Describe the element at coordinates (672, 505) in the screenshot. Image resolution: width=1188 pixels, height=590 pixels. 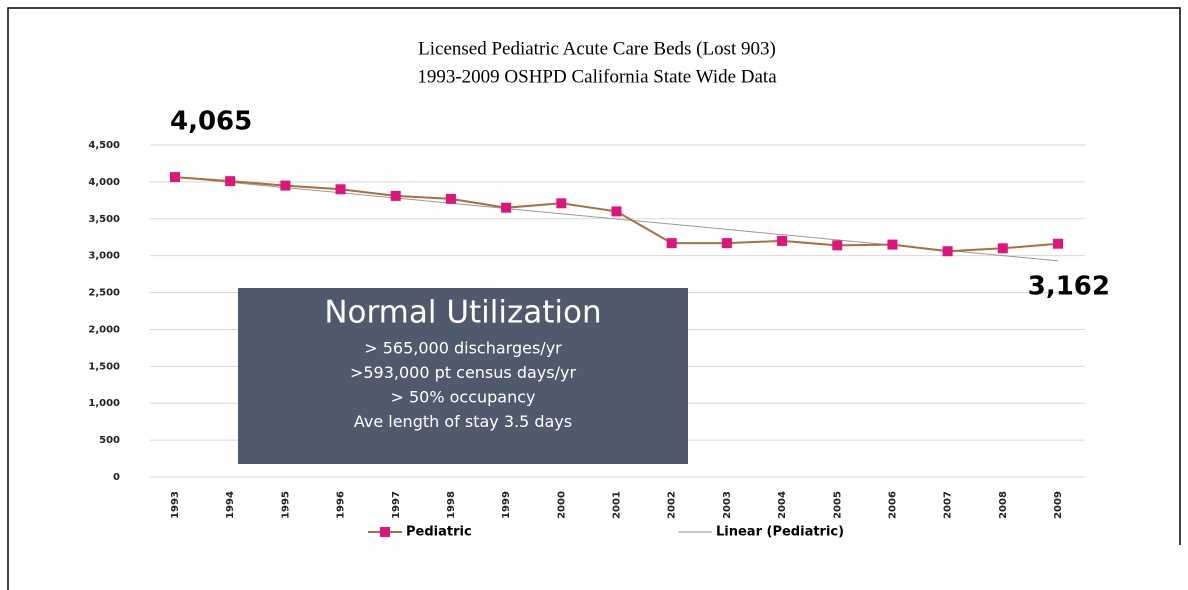
I see `x-tick-label: 2002` at that location.